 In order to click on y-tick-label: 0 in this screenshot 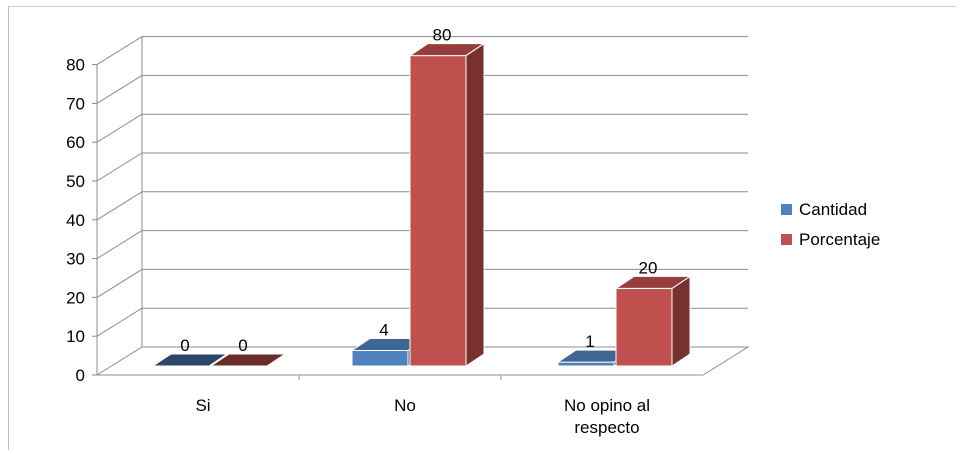, I will do `click(80, 375)`.